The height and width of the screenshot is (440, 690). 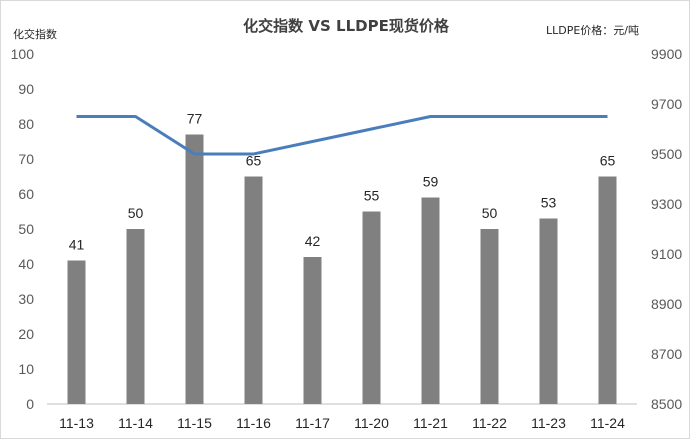 I want to click on left-tick-label: 50, so click(x=26, y=229).